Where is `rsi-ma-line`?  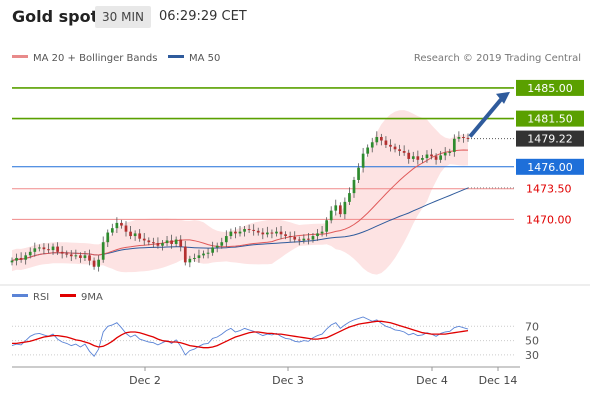
rsi-ma-line is located at coordinates (240, 334).